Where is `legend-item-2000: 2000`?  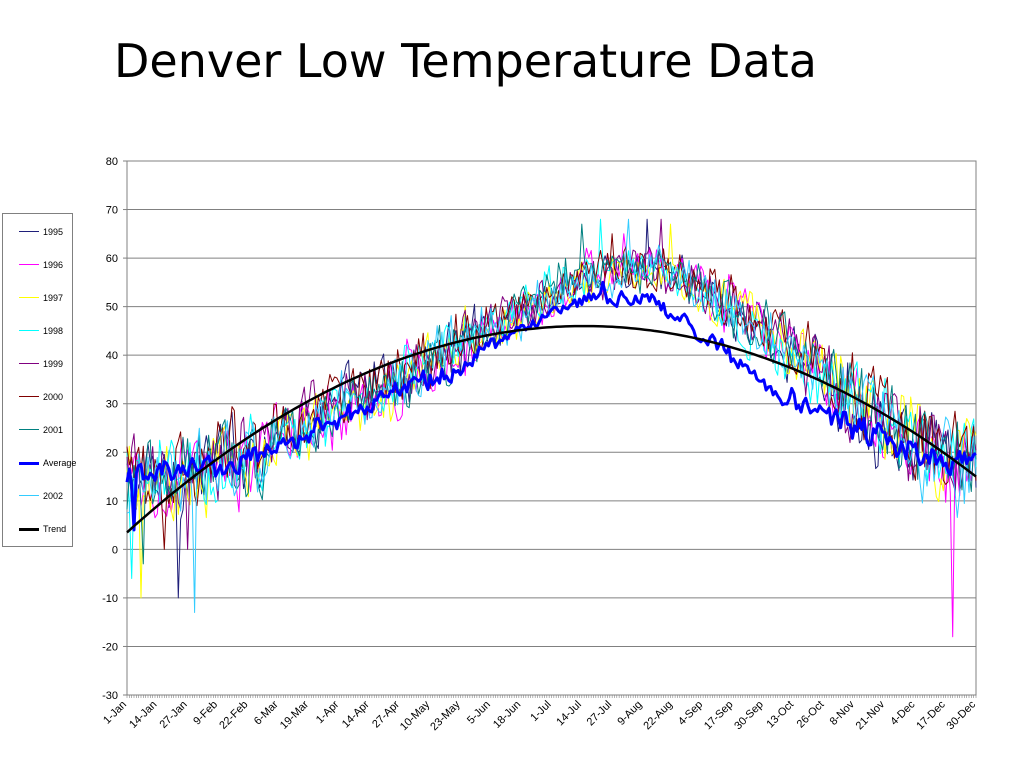 legend-item-2000: 2000 is located at coordinates (37, 397).